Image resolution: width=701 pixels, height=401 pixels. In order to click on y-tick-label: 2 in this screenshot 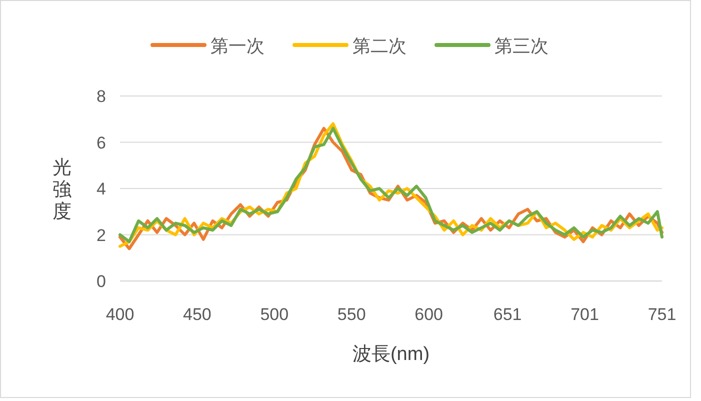, I will do `click(101, 235)`.